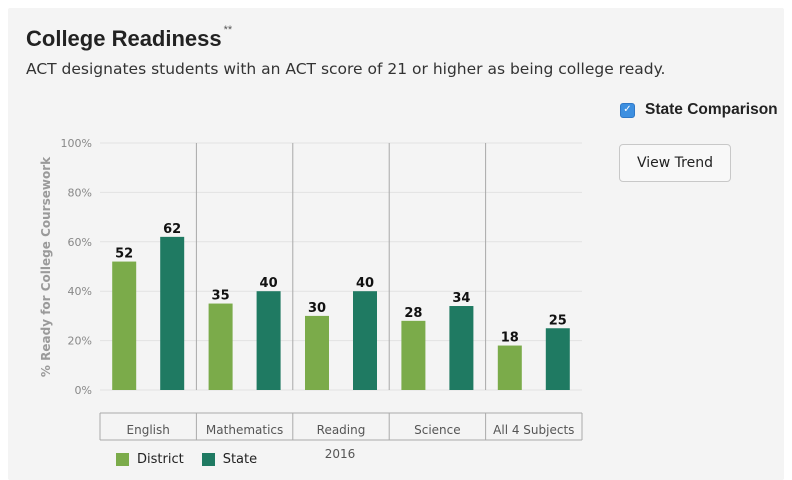  I want to click on state-comparison-toggle: ✓ State Comparison, so click(699, 110).